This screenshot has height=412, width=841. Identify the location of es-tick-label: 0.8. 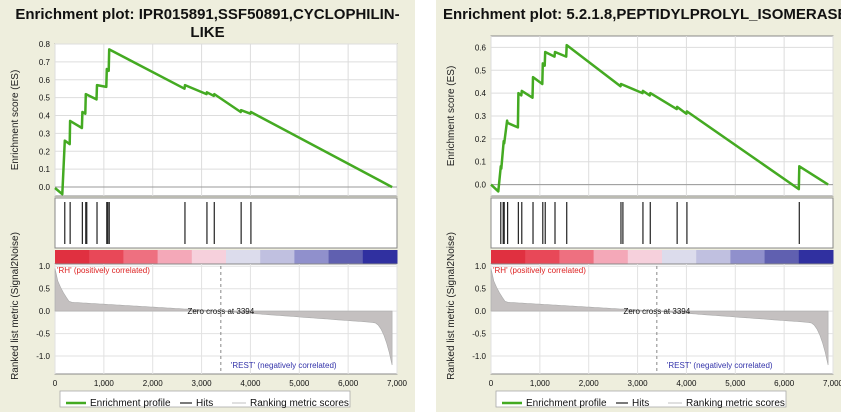
(45, 44).